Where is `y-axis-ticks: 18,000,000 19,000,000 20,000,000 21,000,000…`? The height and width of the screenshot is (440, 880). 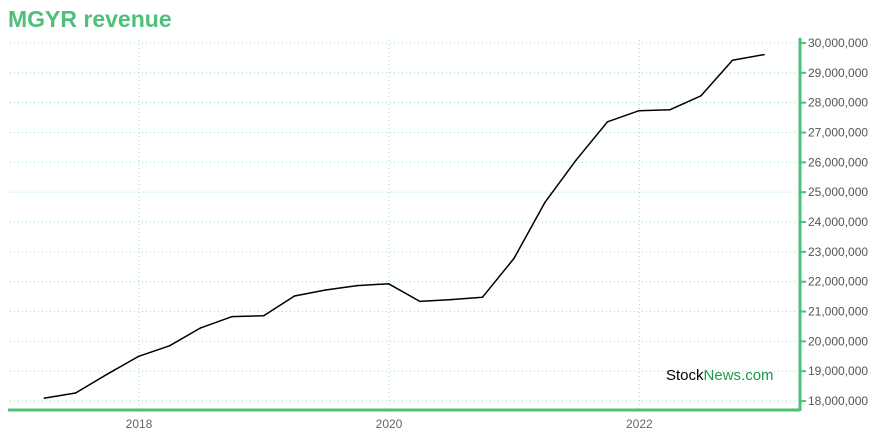
y-axis-ticks: 18,000,000 19,000,000 20,000,000 21,000,000… is located at coordinates (834, 222).